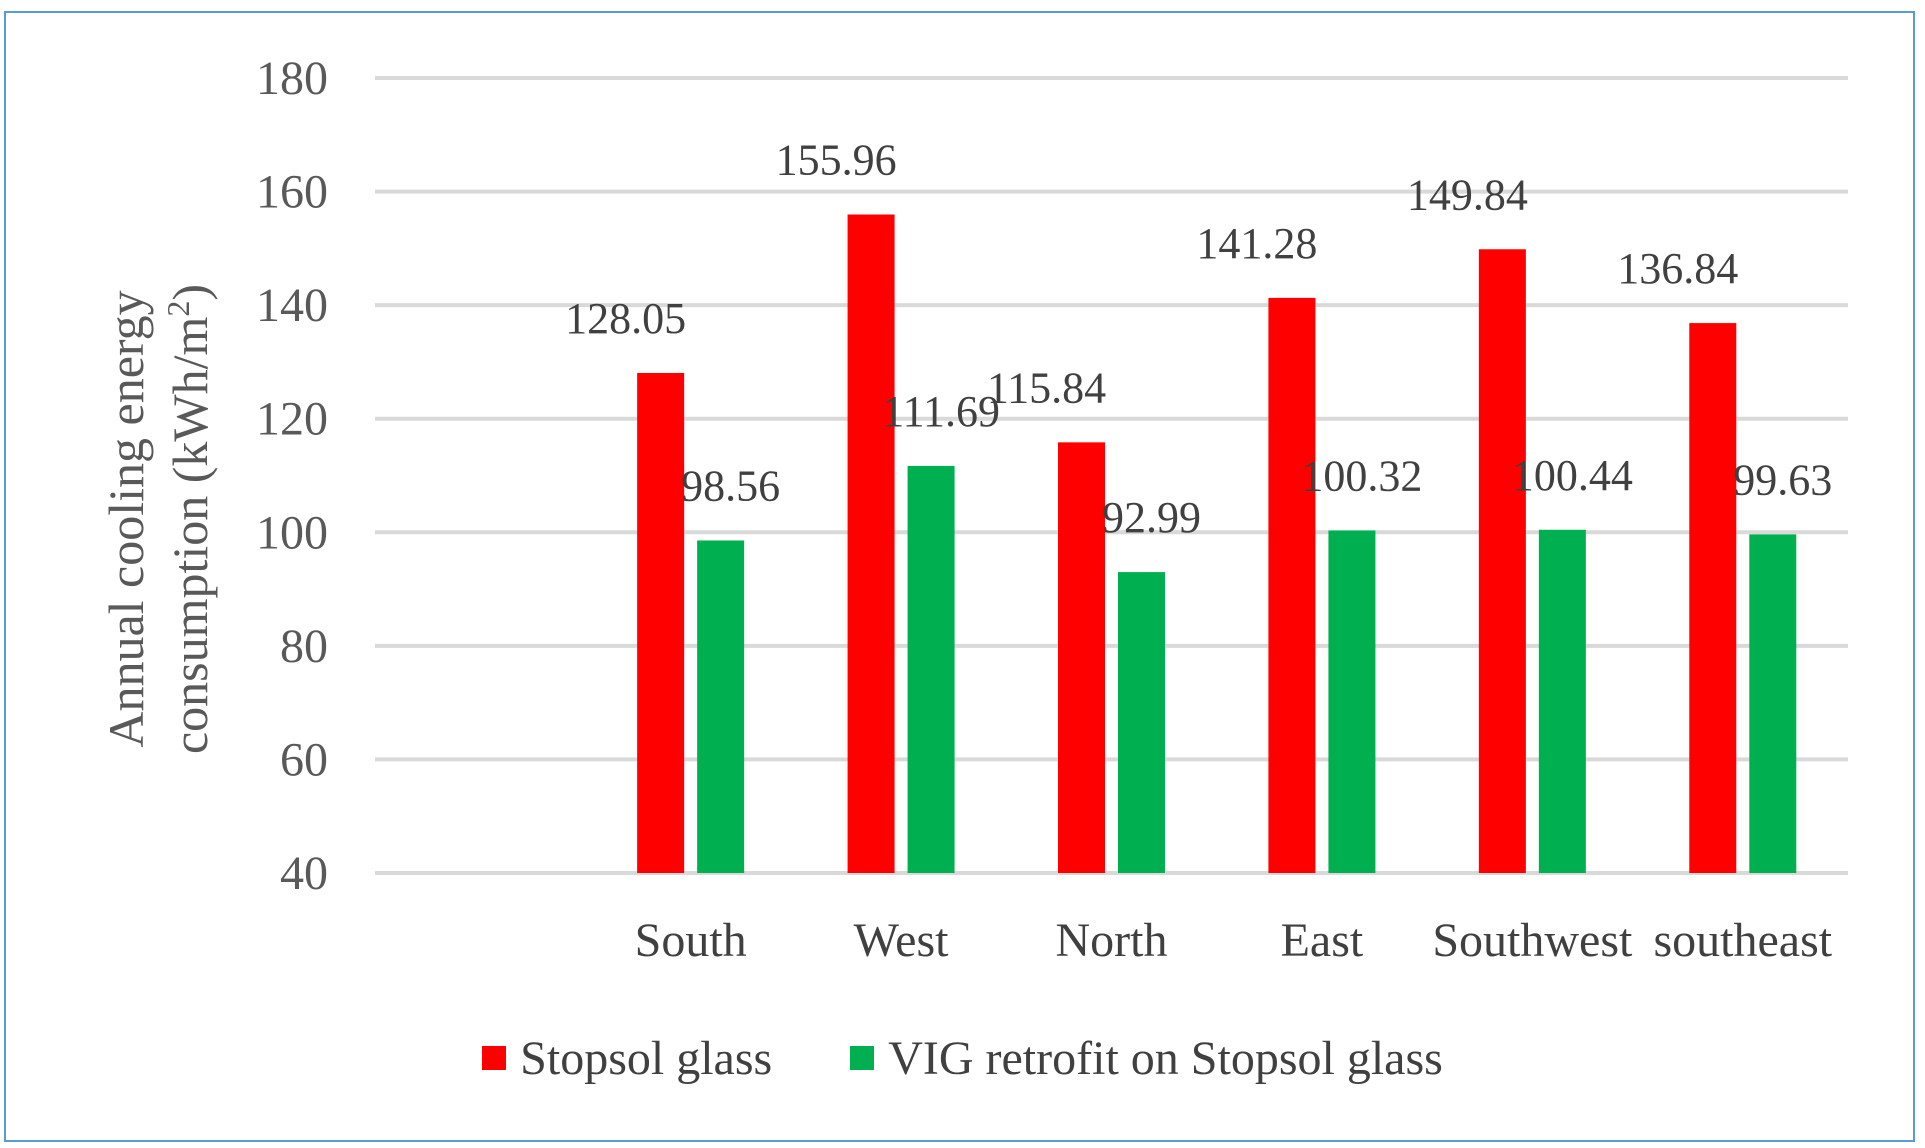 The width and height of the screenshot is (1925, 1148). I want to click on bar-vig-east, so click(1352, 701).